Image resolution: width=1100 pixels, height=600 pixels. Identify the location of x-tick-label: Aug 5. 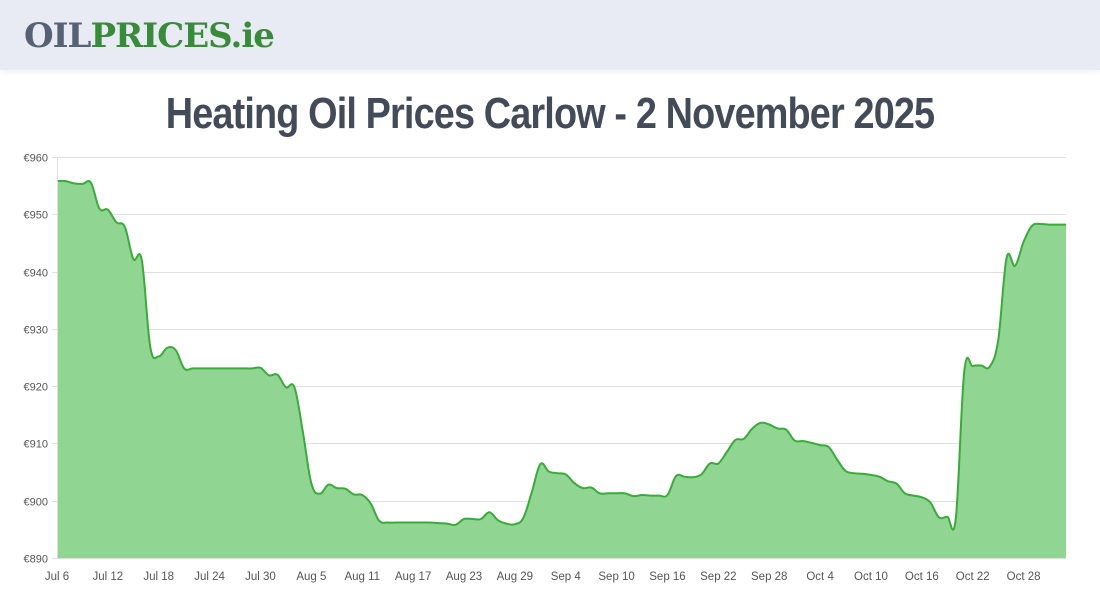
(311, 577).